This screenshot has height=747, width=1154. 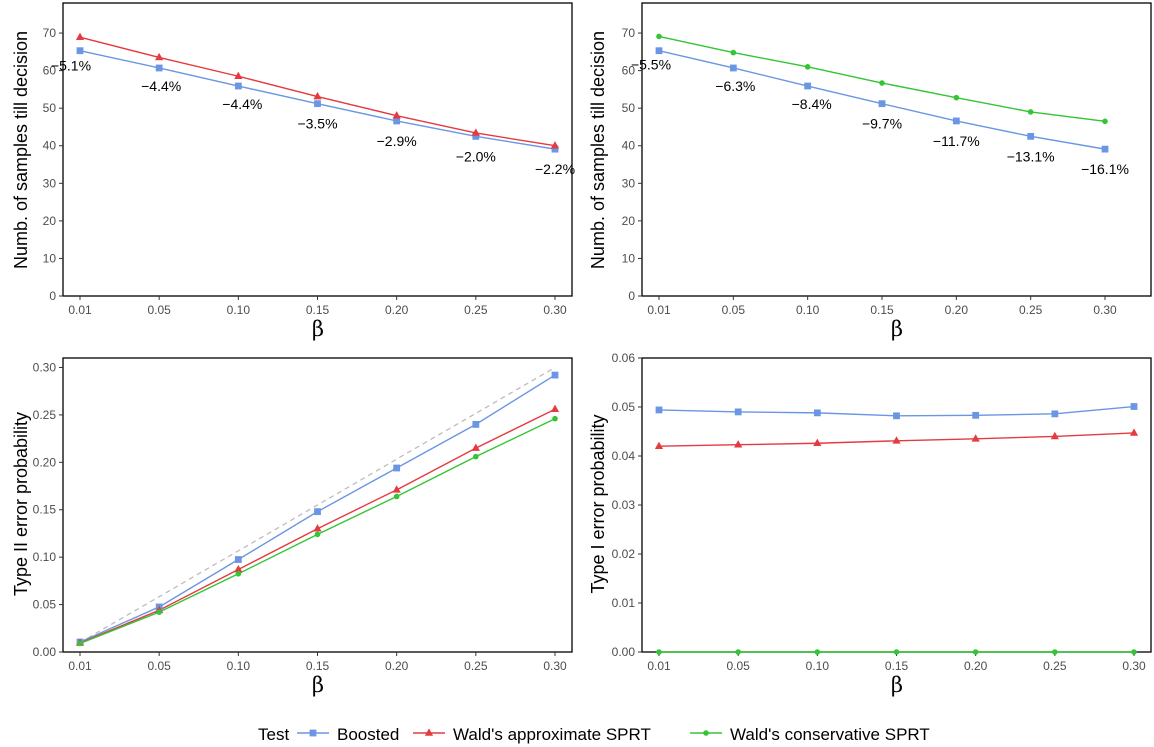 What do you see at coordinates (1105, 169) in the screenshot?
I see `data-label: −16.1%` at bounding box center [1105, 169].